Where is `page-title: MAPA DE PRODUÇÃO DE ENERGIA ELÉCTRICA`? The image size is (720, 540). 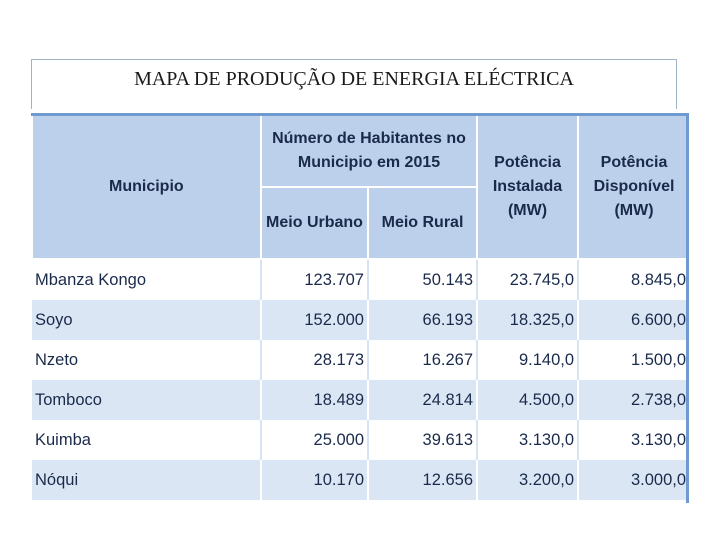 page-title: MAPA DE PRODUÇÃO DE ENERGIA ELÉCTRICA is located at coordinates (354, 79).